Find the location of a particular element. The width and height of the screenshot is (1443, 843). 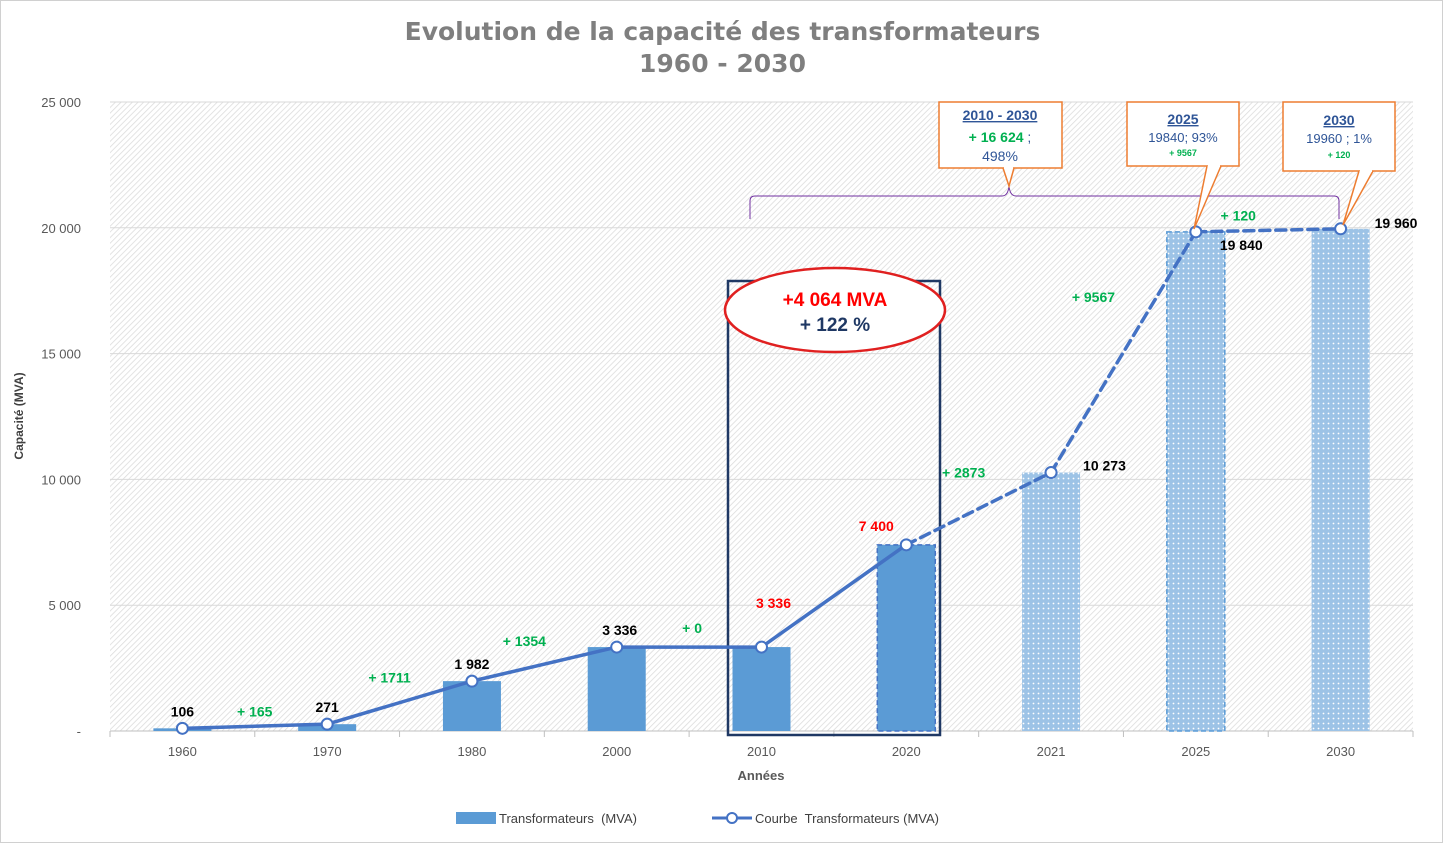

legend-bar-label: Transformateurs (MVA) is located at coordinates (568, 818).